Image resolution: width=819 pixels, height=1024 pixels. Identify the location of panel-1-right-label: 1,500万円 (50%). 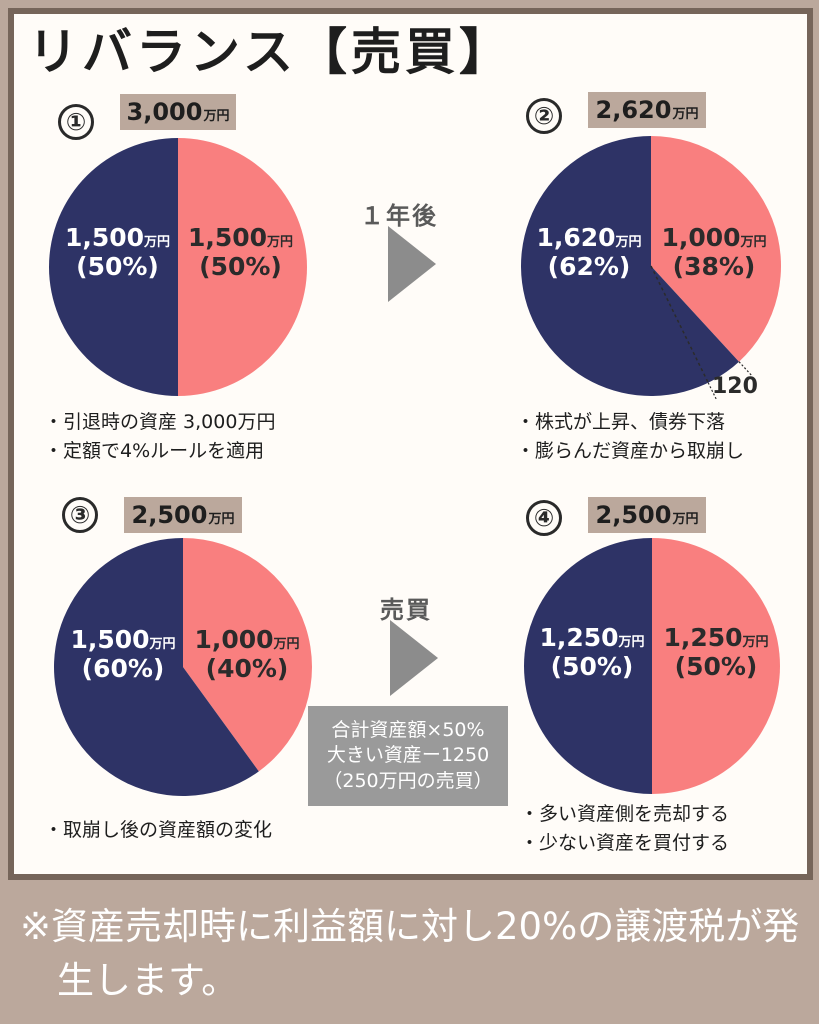
(240, 252).